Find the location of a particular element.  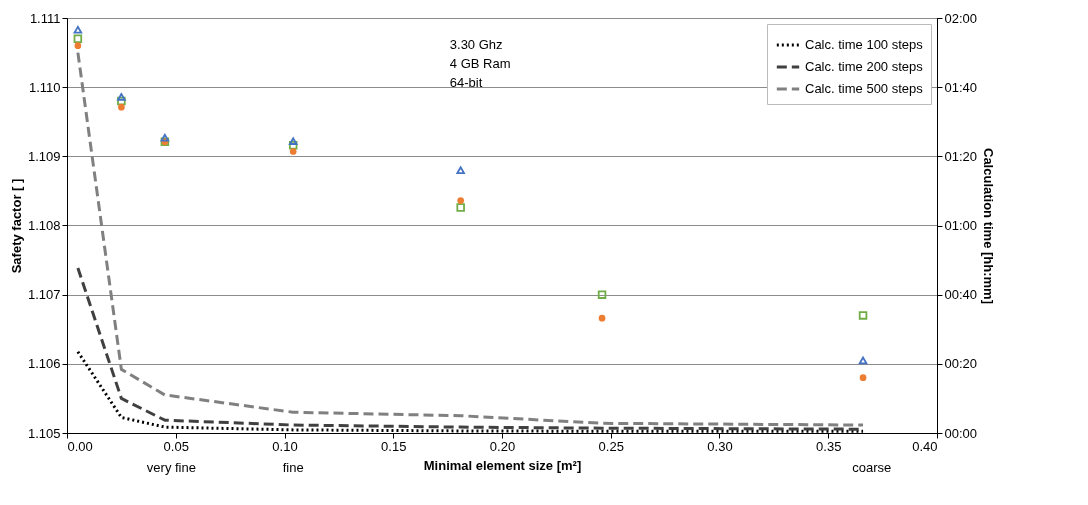

x-tick-label: 0.10 is located at coordinates (285, 446).